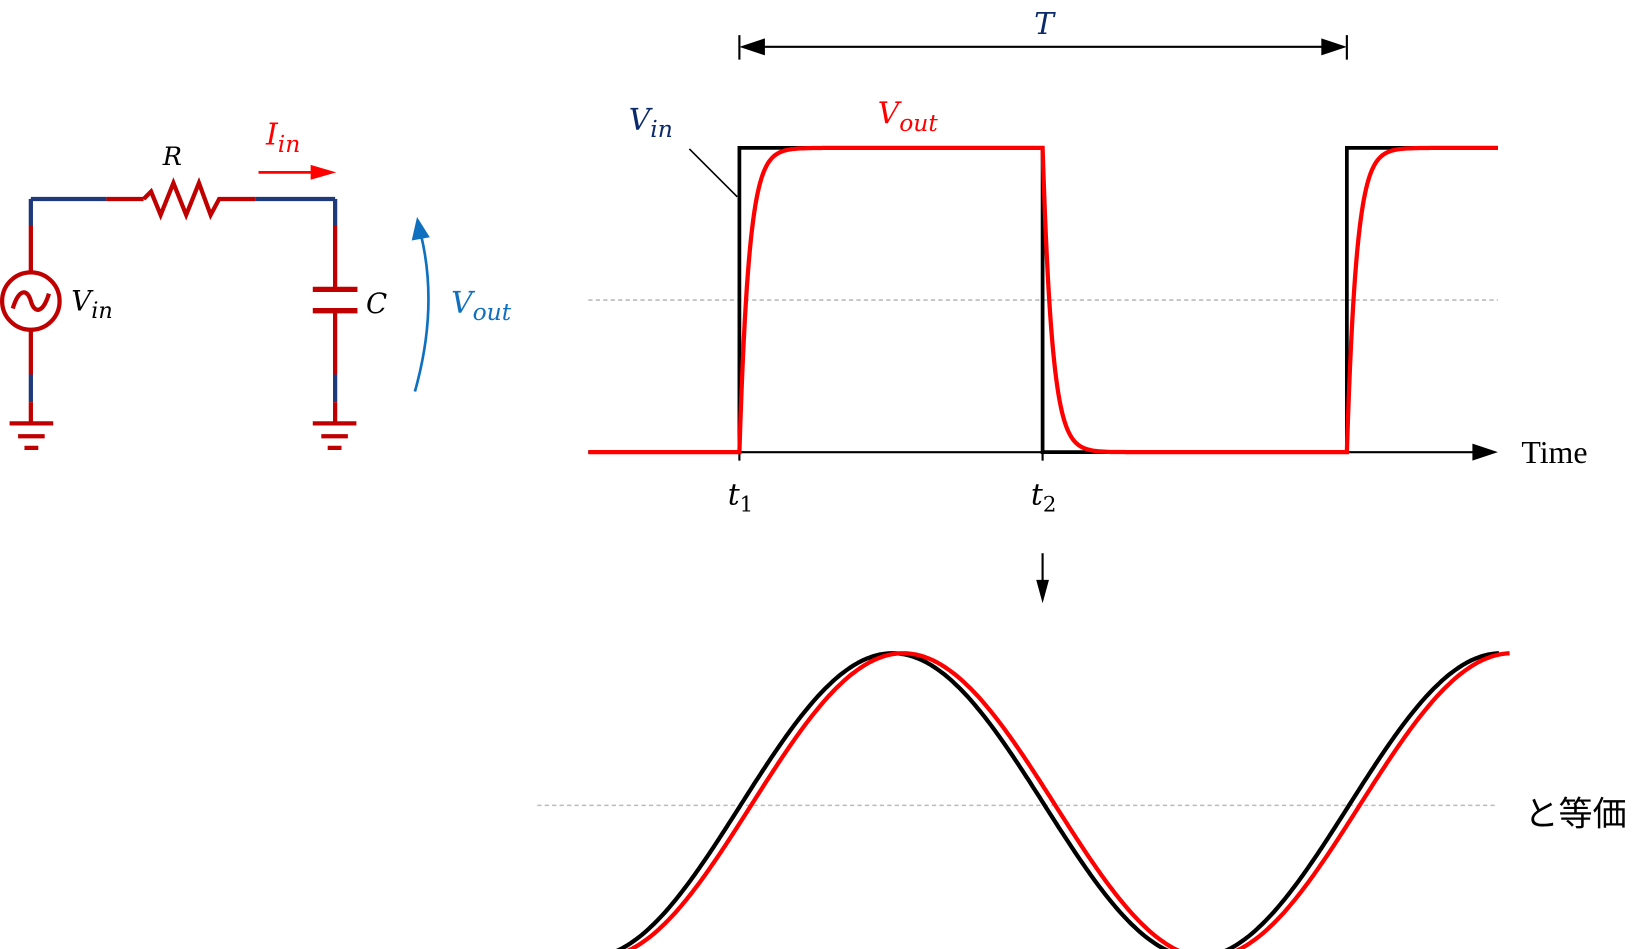  I want to click on period-arrowhead-left-icon, so click(752, 47).